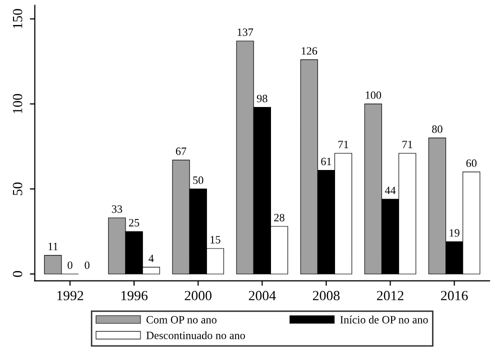 The width and height of the screenshot is (497, 351). What do you see at coordinates (471, 163) in the screenshot?
I see `data-label: 60` at bounding box center [471, 163].